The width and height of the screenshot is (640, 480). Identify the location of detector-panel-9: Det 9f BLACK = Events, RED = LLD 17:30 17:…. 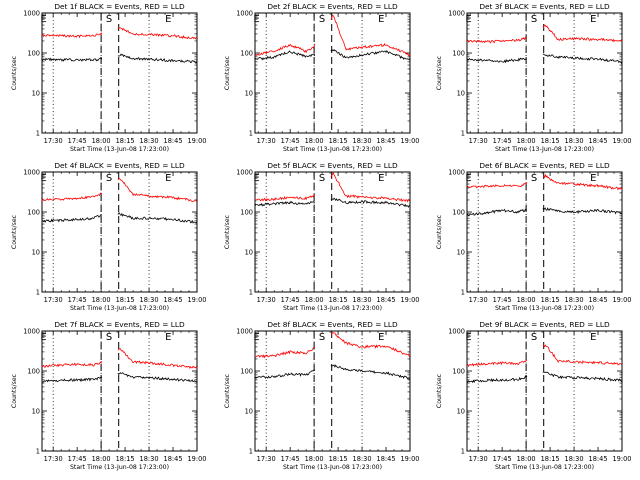
(534, 395).